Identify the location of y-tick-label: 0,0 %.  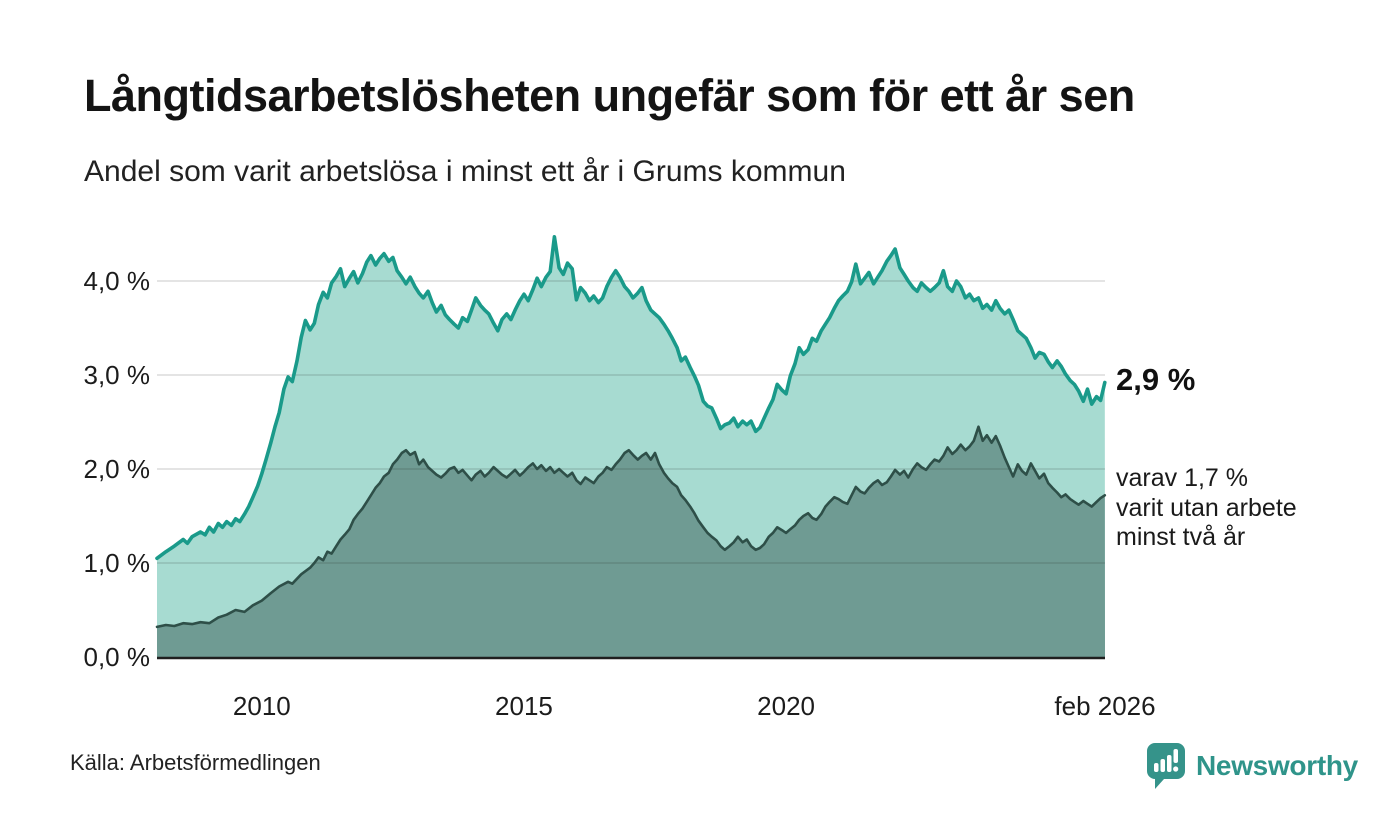
(117, 657).